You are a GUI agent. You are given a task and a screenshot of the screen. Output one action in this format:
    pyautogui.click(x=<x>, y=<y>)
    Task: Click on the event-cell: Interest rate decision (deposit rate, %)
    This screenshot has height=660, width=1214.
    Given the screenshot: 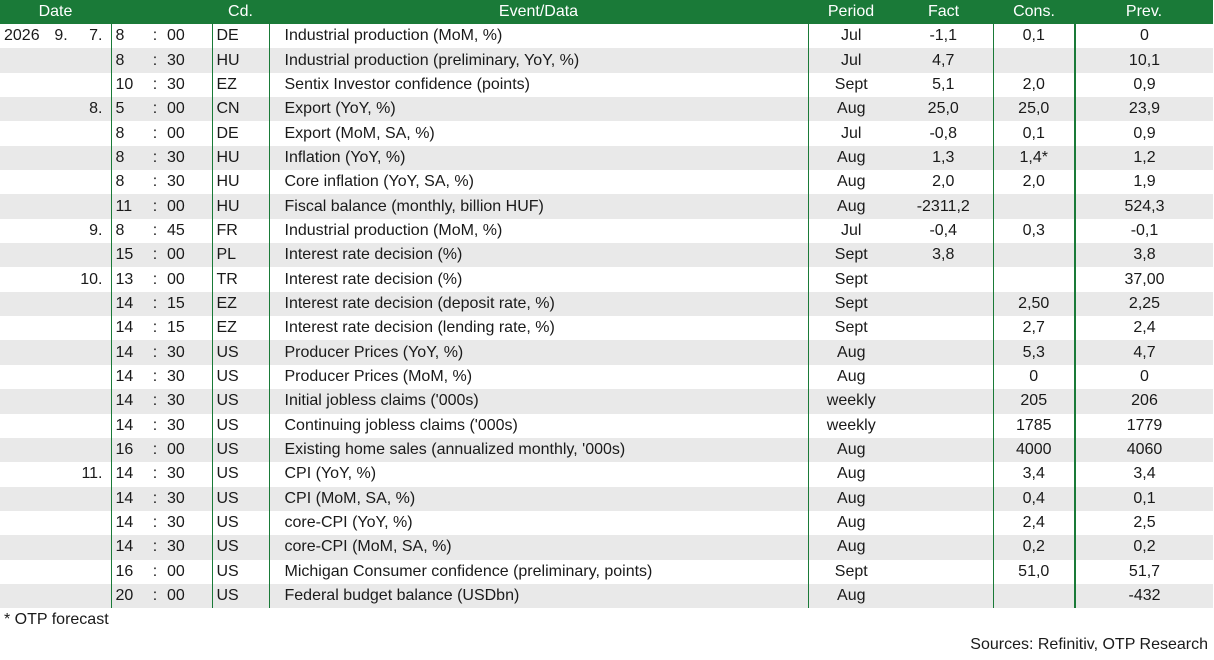 What is the action you would take?
    pyautogui.click(x=538, y=304)
    